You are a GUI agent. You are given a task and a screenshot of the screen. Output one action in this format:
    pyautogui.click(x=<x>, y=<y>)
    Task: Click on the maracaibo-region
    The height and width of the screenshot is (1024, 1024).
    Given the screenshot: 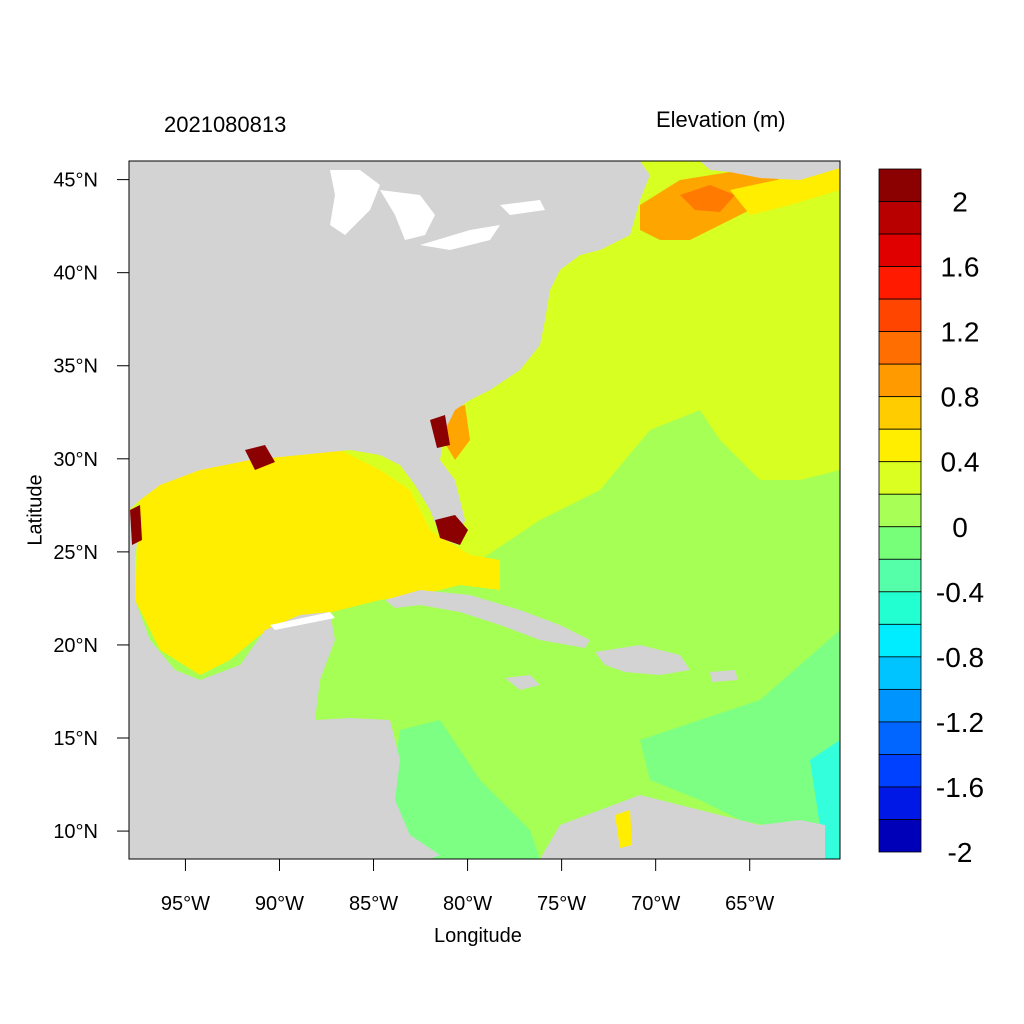 What is the action you would take?
    pyautogui.click(x=623, y=829)
    